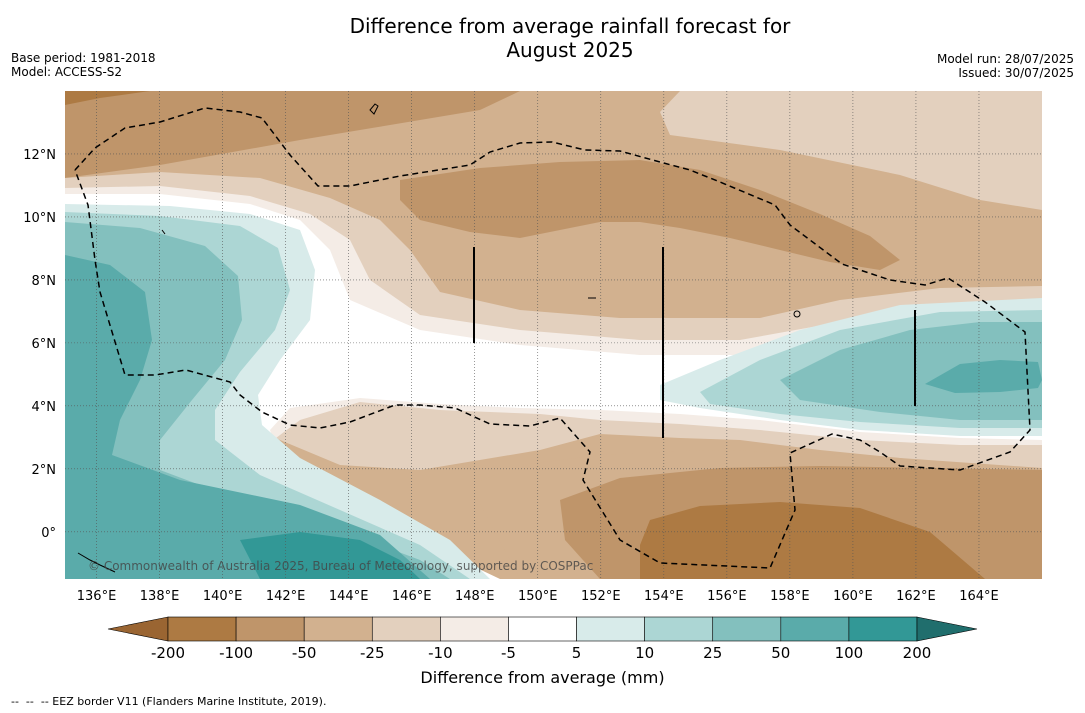 The width and height of the screenshot is (1085, 713). I want to click on colorbar-tick-label: 50, so click(780, 653).